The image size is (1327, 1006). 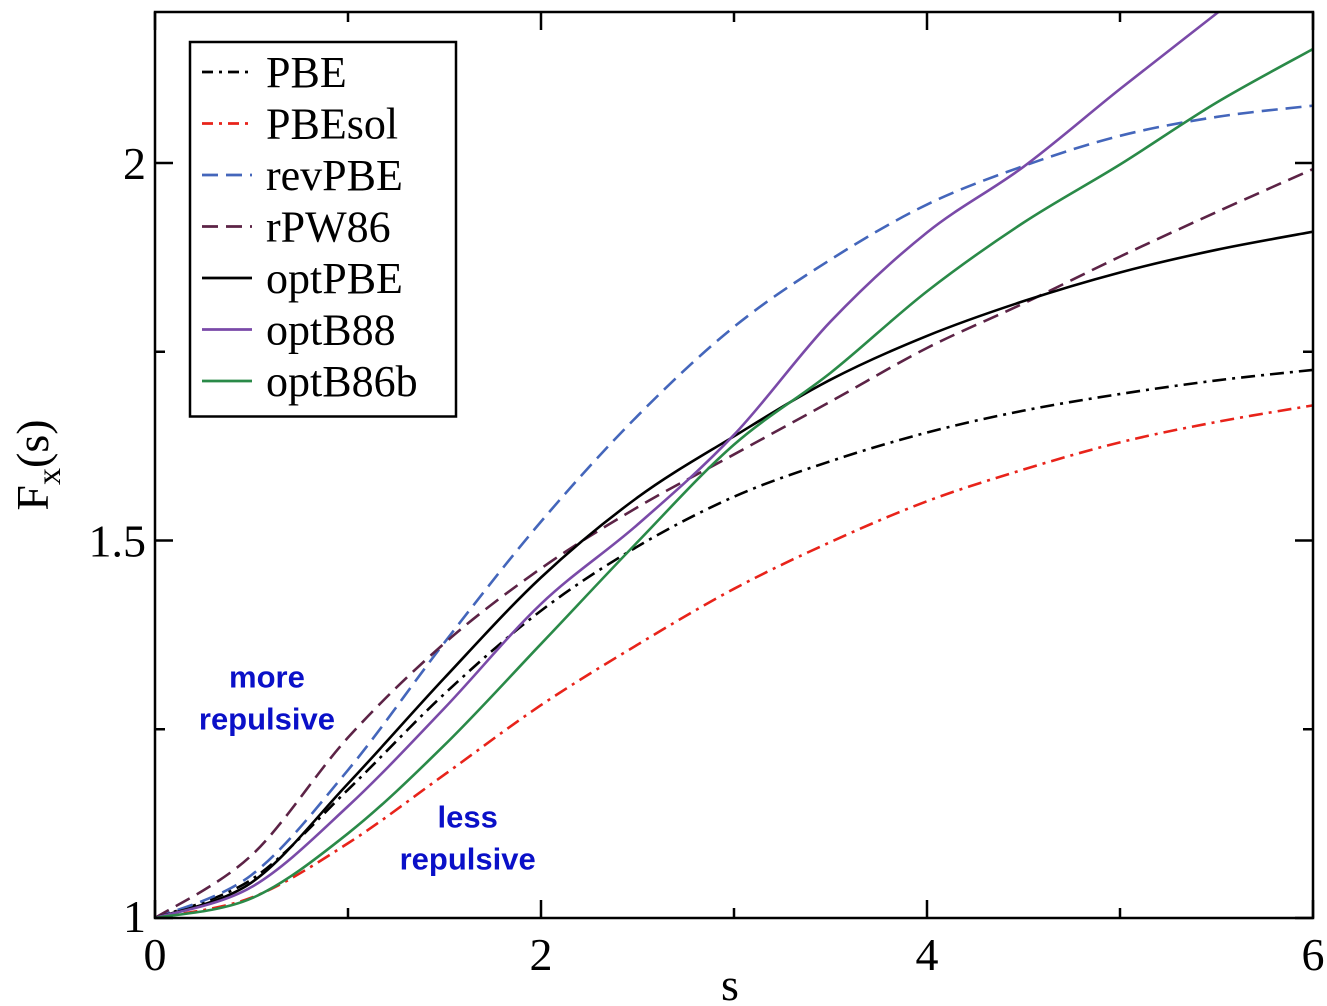 I want to click on annotation-layer: more repulsive less repulsive, so click(x=367, y=768).